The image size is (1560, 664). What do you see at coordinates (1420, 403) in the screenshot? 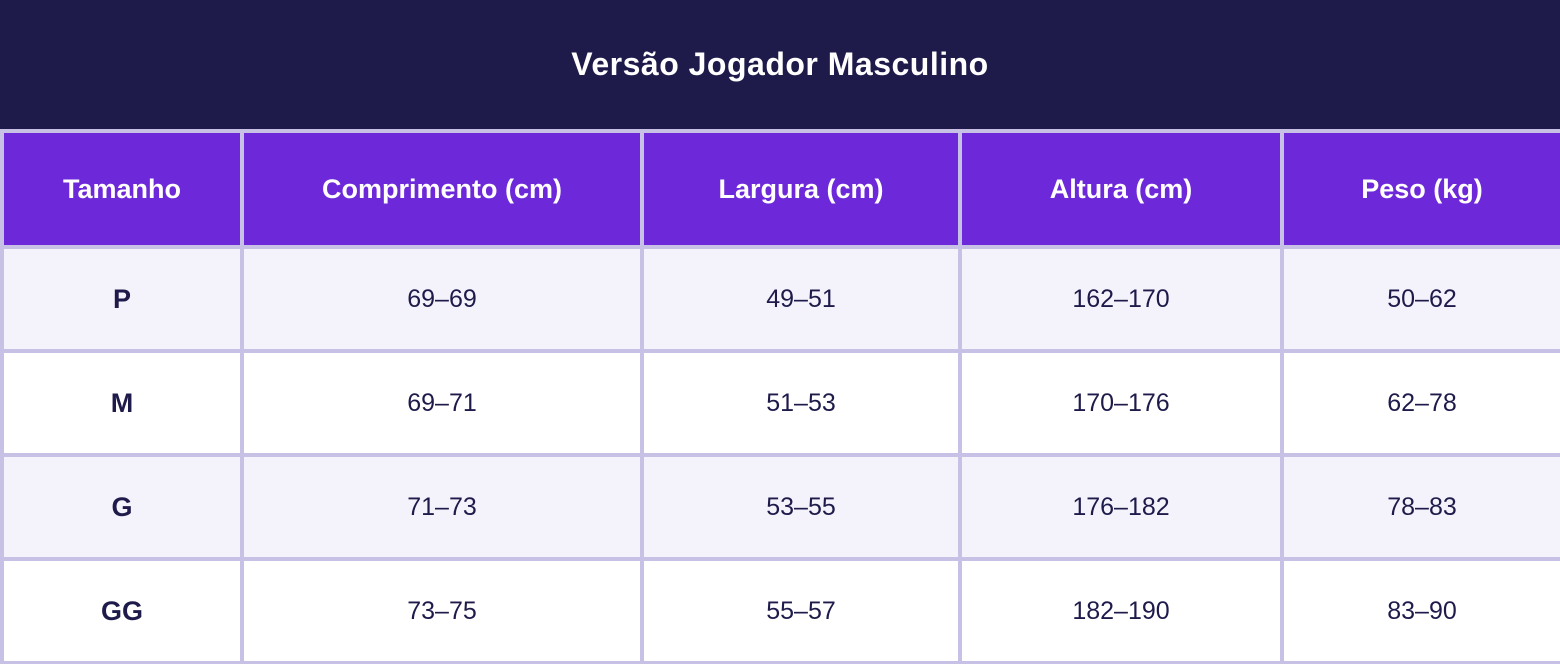
I see `peso-cell: 62–78` at bounding box center [1420, 403].